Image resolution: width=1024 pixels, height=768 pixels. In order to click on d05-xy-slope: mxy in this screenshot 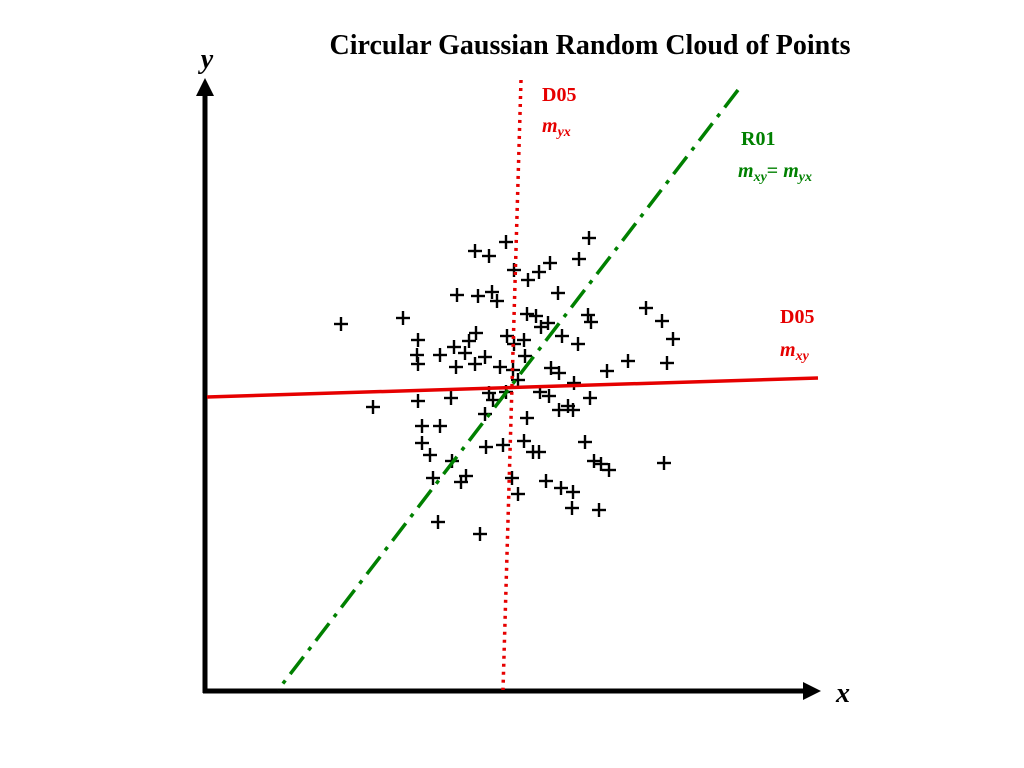, I will do `click(795, 351)`.